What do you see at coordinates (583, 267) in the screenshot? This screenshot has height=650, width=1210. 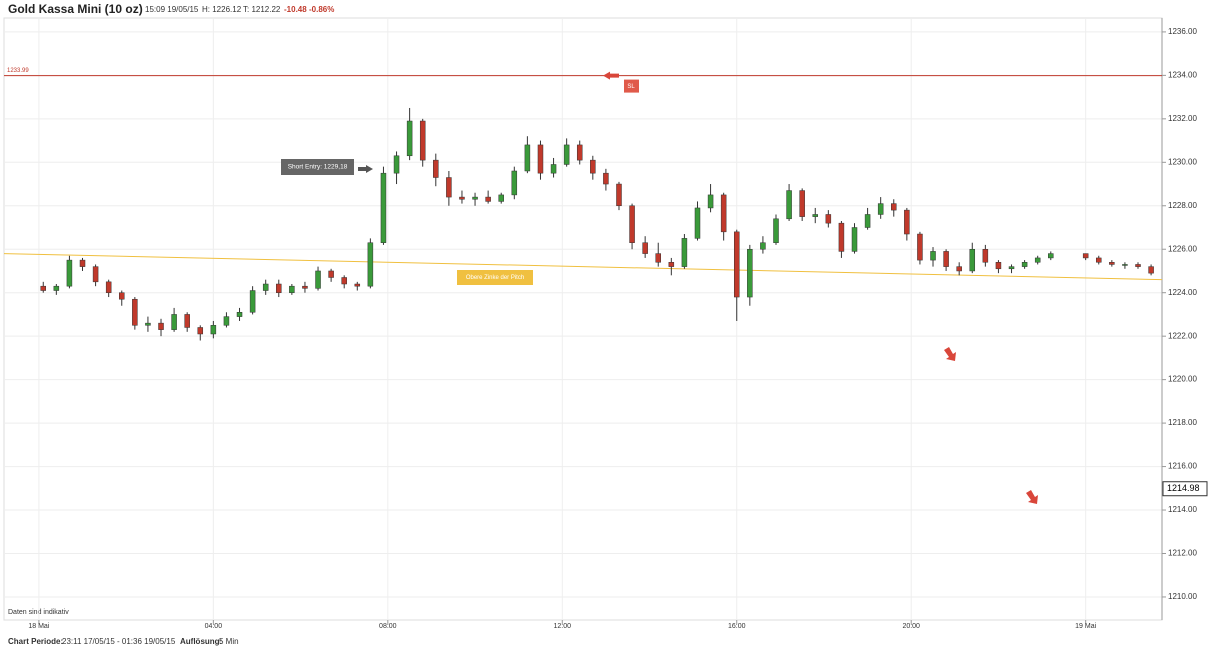 I see `pitch-line` at bounding box center [583, 267].